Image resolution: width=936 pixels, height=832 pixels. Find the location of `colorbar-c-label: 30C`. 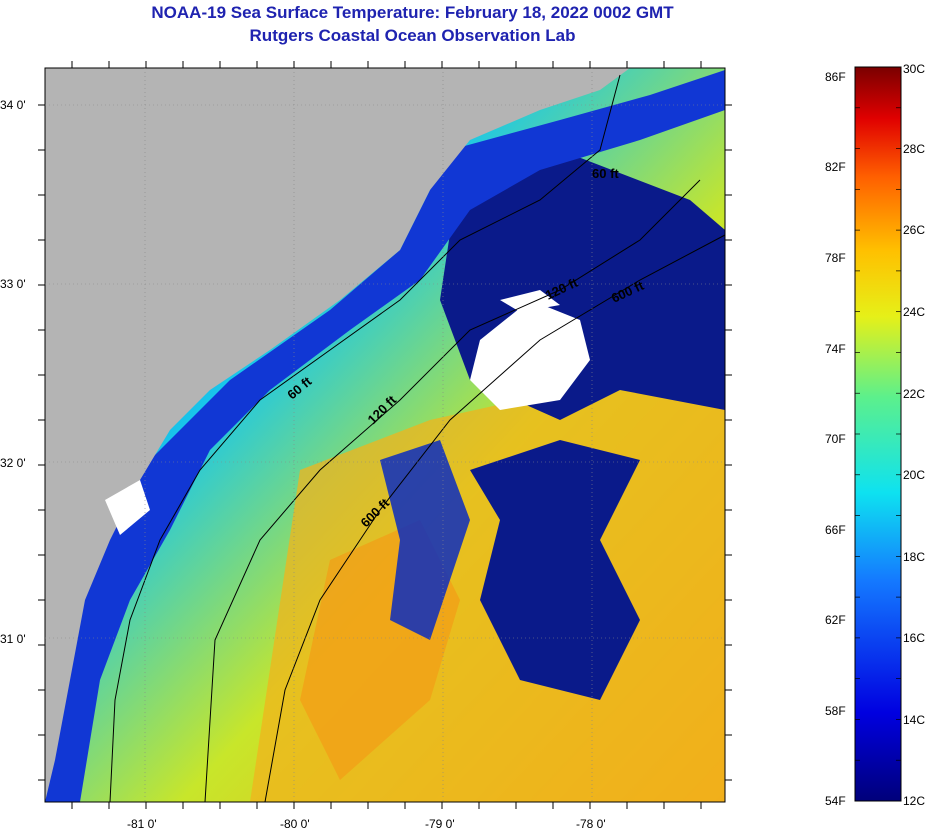

colorbar-c-label: 30C is located at coordinates (914, 69).